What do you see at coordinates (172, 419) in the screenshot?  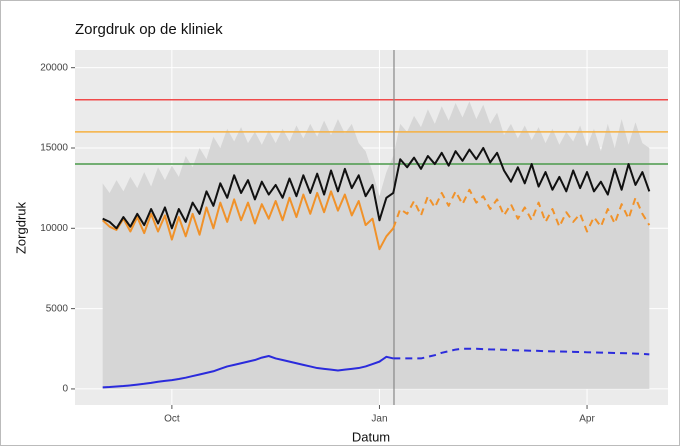 I see `x-tick-label: Oct` at bounding box center [172, 419].